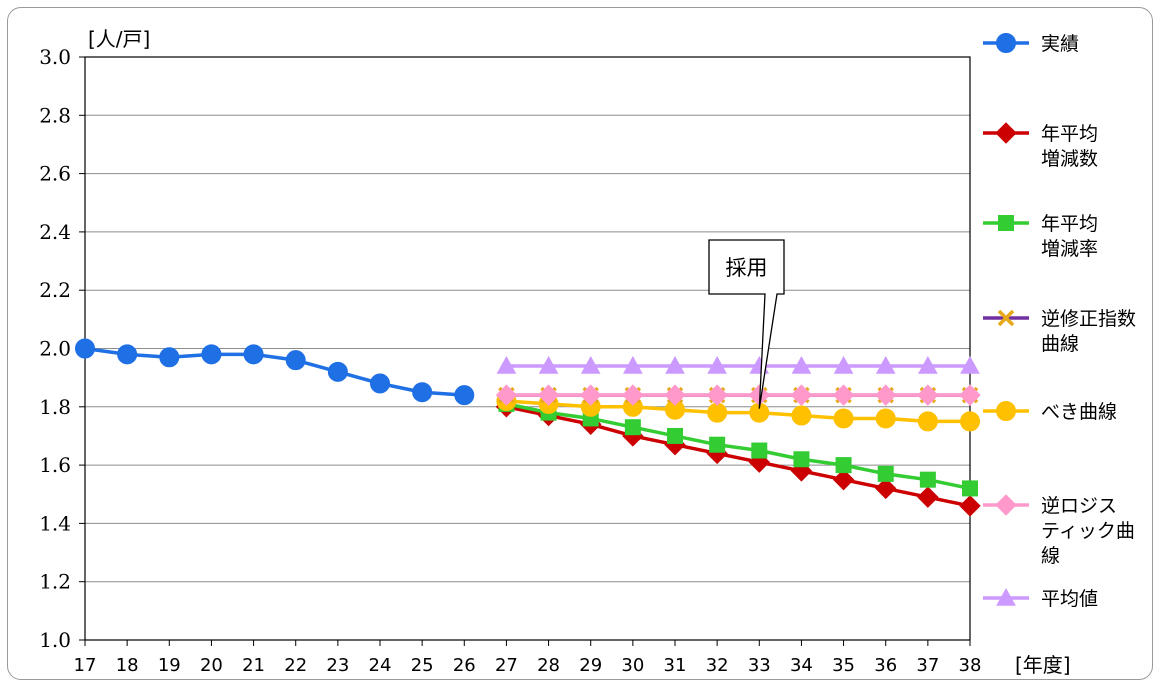 The width and height of the screenshot is (1162, 686). What do you see at coordinates (85, 665) in the screenshot?
I see `x-tick-label: 17` at bounding box center [85, 665].